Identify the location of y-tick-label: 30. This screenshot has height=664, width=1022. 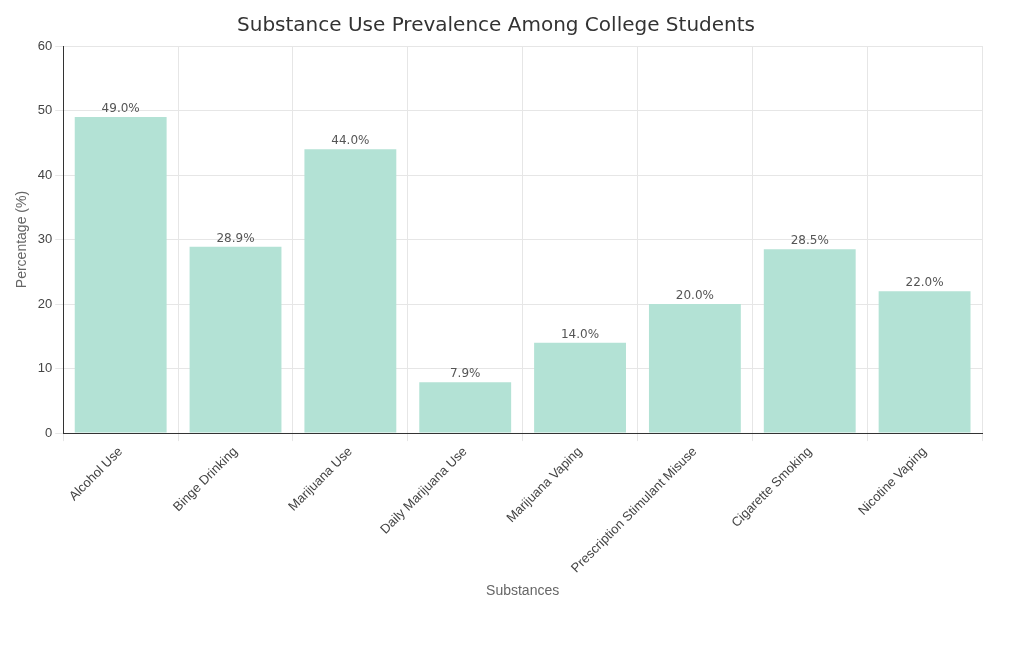
(45, 239).